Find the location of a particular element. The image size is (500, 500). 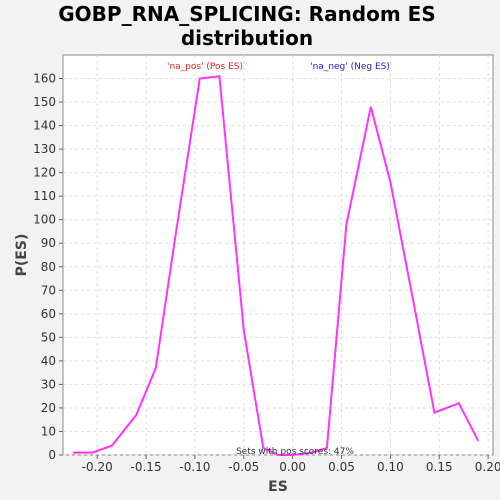

x-axis-label: ES is located at coordinates (278, 487).